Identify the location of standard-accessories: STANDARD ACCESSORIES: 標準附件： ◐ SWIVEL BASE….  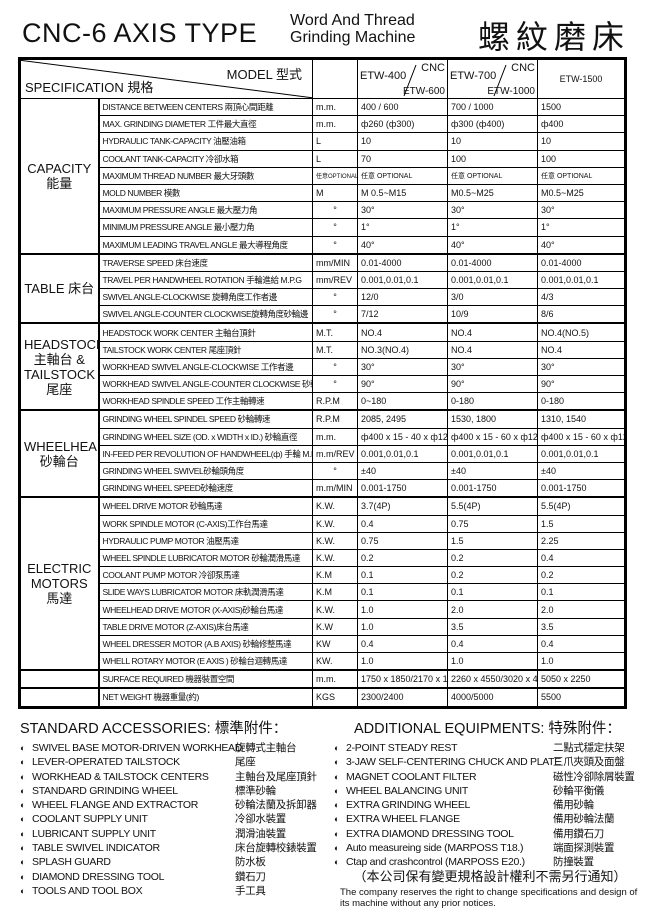
(175, 807).